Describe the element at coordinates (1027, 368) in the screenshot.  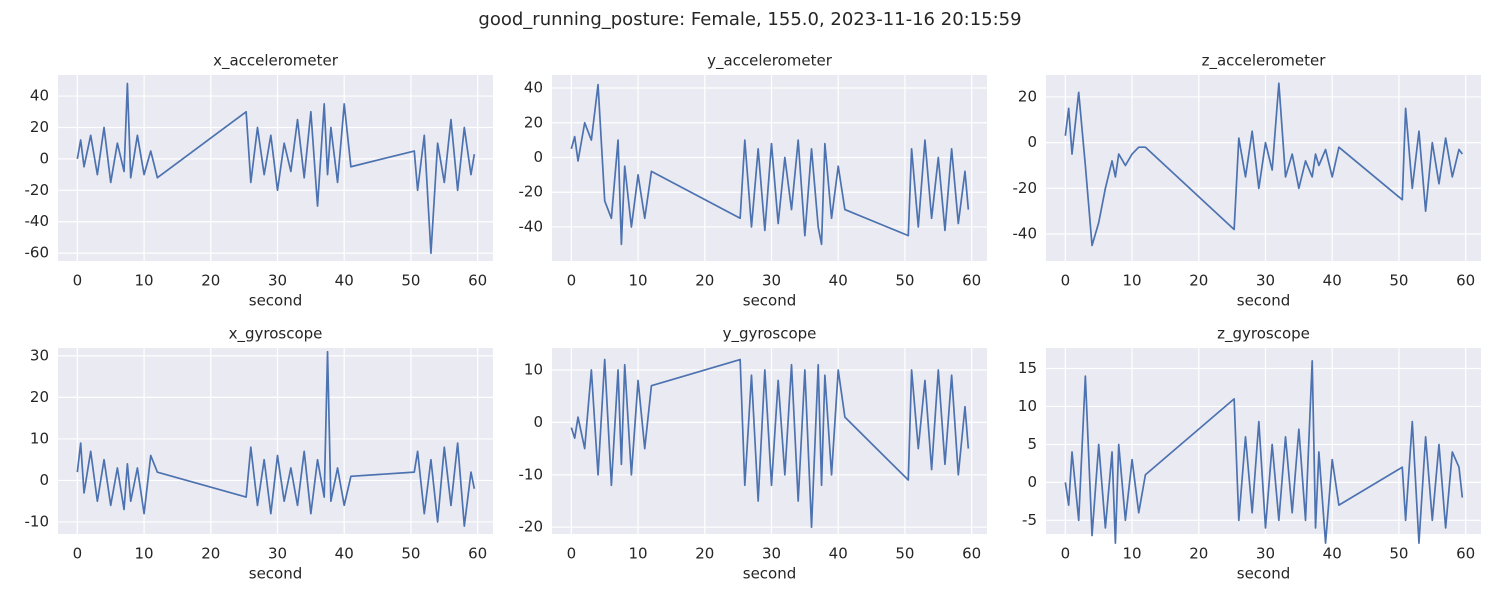
I see `y-tick-label: 15` at that location.